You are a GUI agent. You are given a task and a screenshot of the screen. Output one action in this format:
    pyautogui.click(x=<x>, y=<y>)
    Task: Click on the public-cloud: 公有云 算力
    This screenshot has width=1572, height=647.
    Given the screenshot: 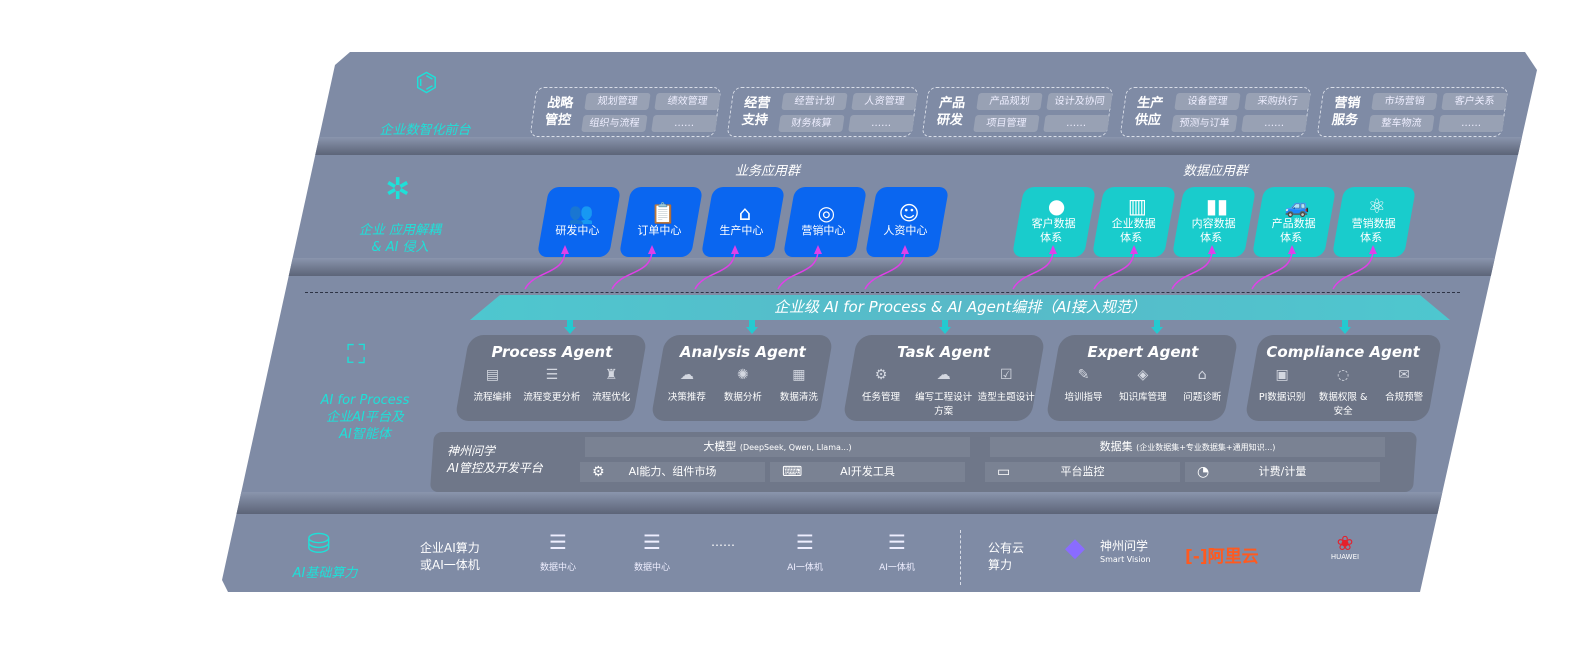 What is the action you would take?
    pyautogui.click(x=1006, y=557)
    